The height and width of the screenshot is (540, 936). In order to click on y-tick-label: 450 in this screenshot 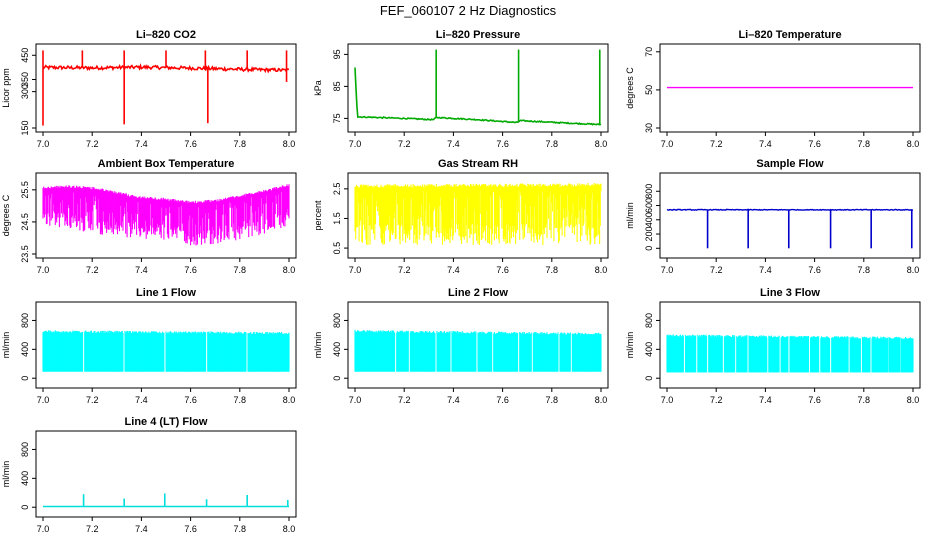, I will do `click(25, 55)`.